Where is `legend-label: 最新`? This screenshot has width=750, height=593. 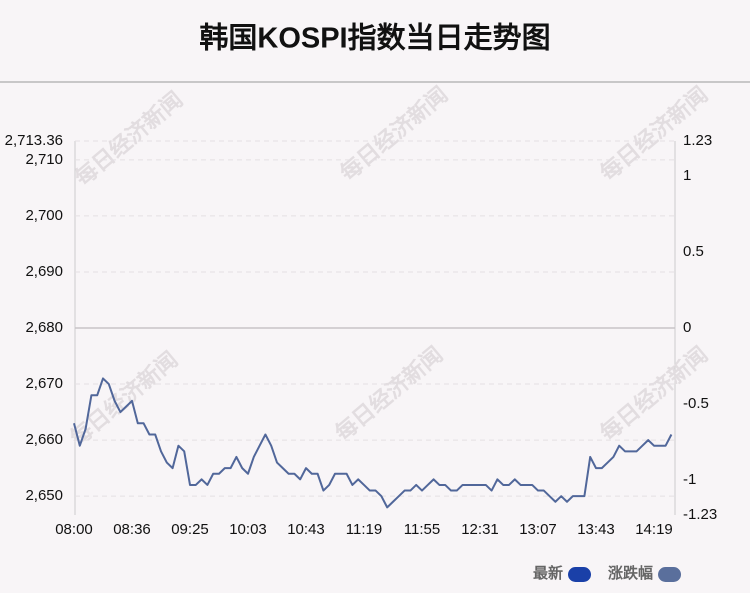
legend-label: 最新 is located at coordinates (548, 573).